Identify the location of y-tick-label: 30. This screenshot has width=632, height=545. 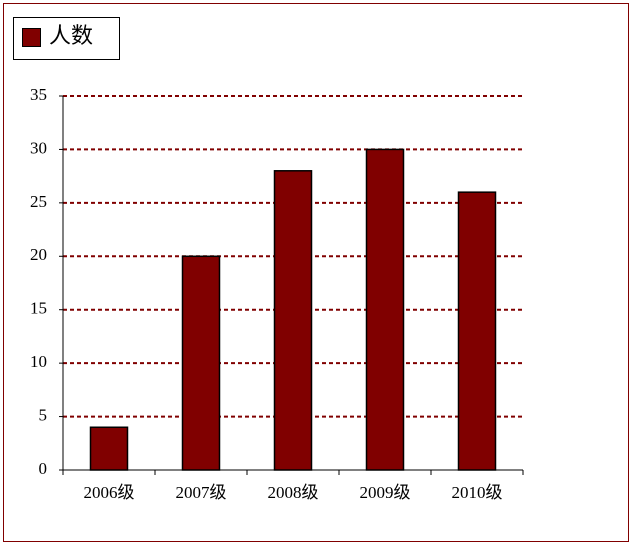
(38, 147).